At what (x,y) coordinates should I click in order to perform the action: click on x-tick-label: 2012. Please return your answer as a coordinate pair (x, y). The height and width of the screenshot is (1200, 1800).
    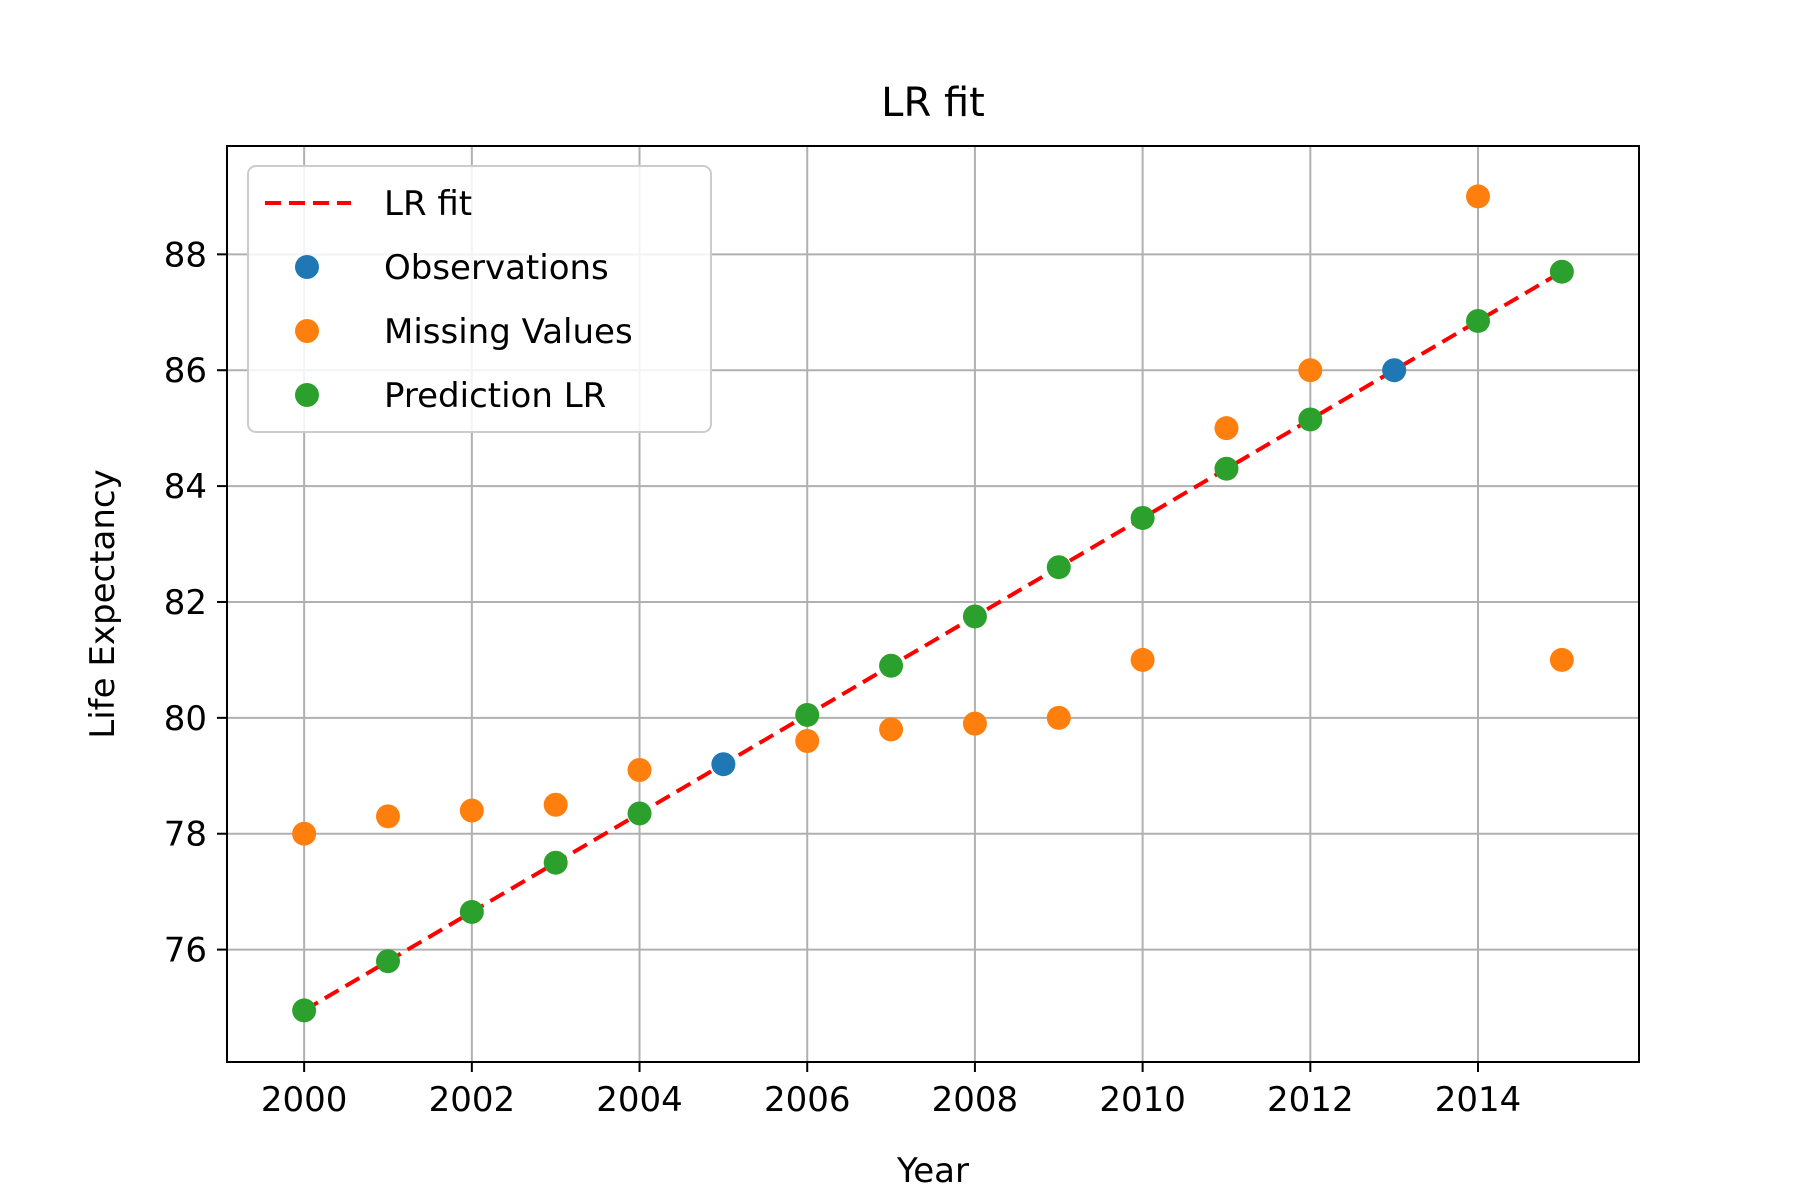
    Looking at the image, I should click on (1310, 1100).